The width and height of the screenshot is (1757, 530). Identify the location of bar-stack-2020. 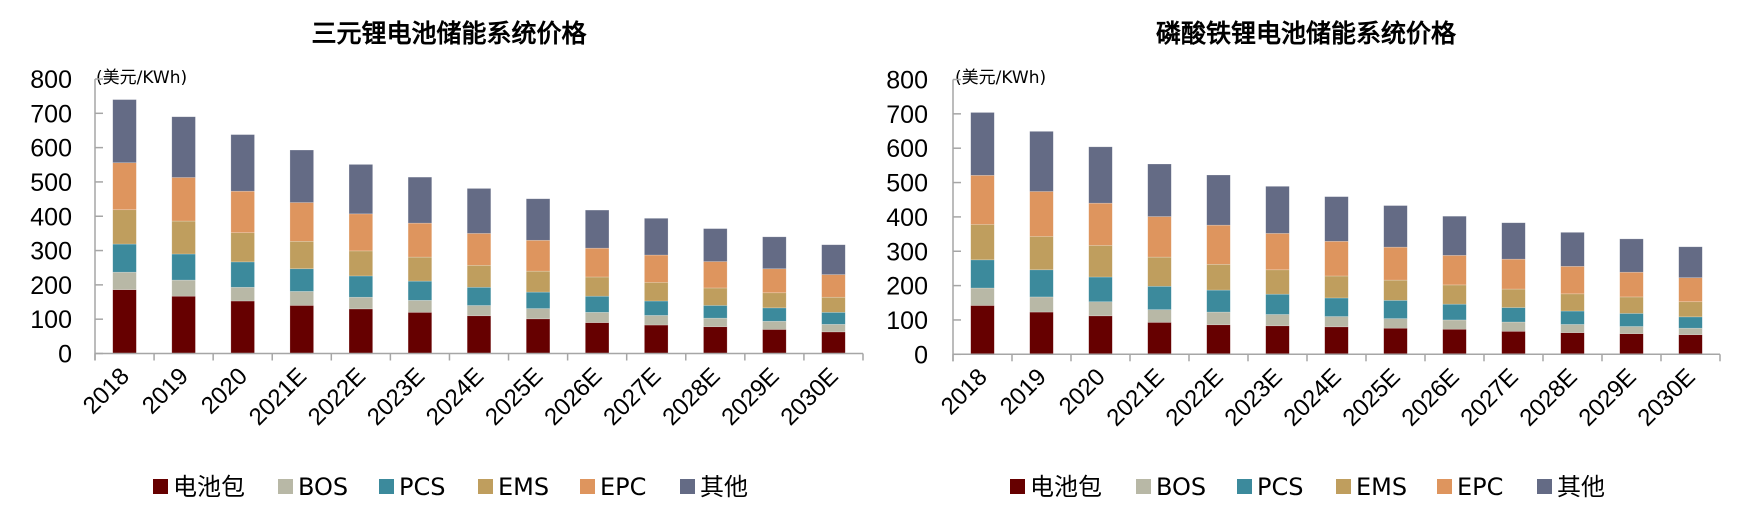
(242, 244).